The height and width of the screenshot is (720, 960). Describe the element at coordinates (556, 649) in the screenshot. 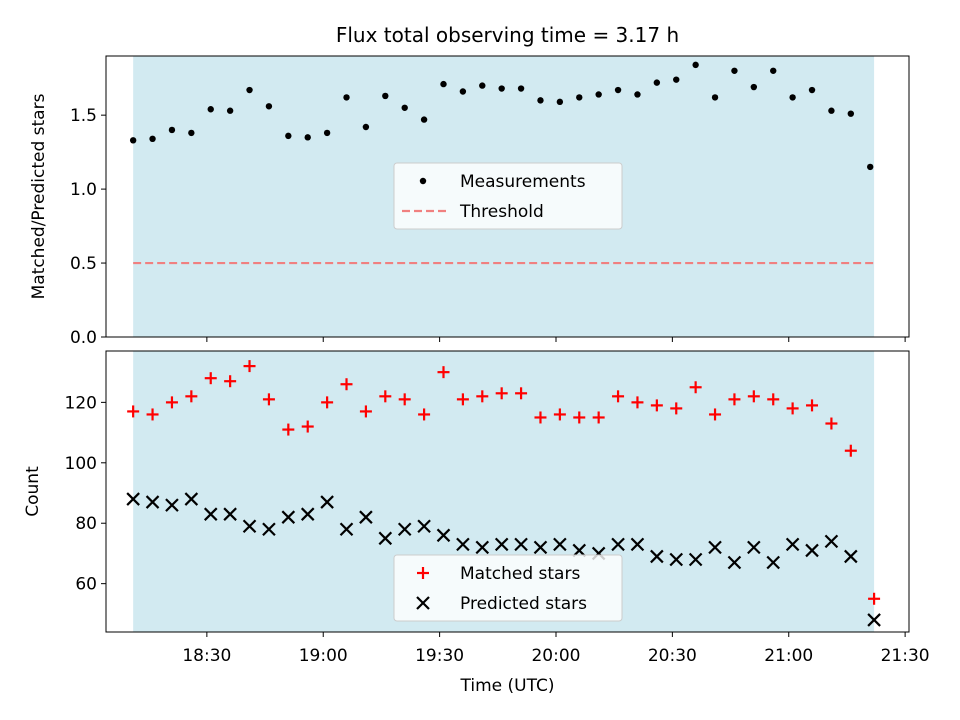

I see `bottom-x-axis: 18:30 19:00 19:30 20:00 20:30 21:00 21:30` at that location.